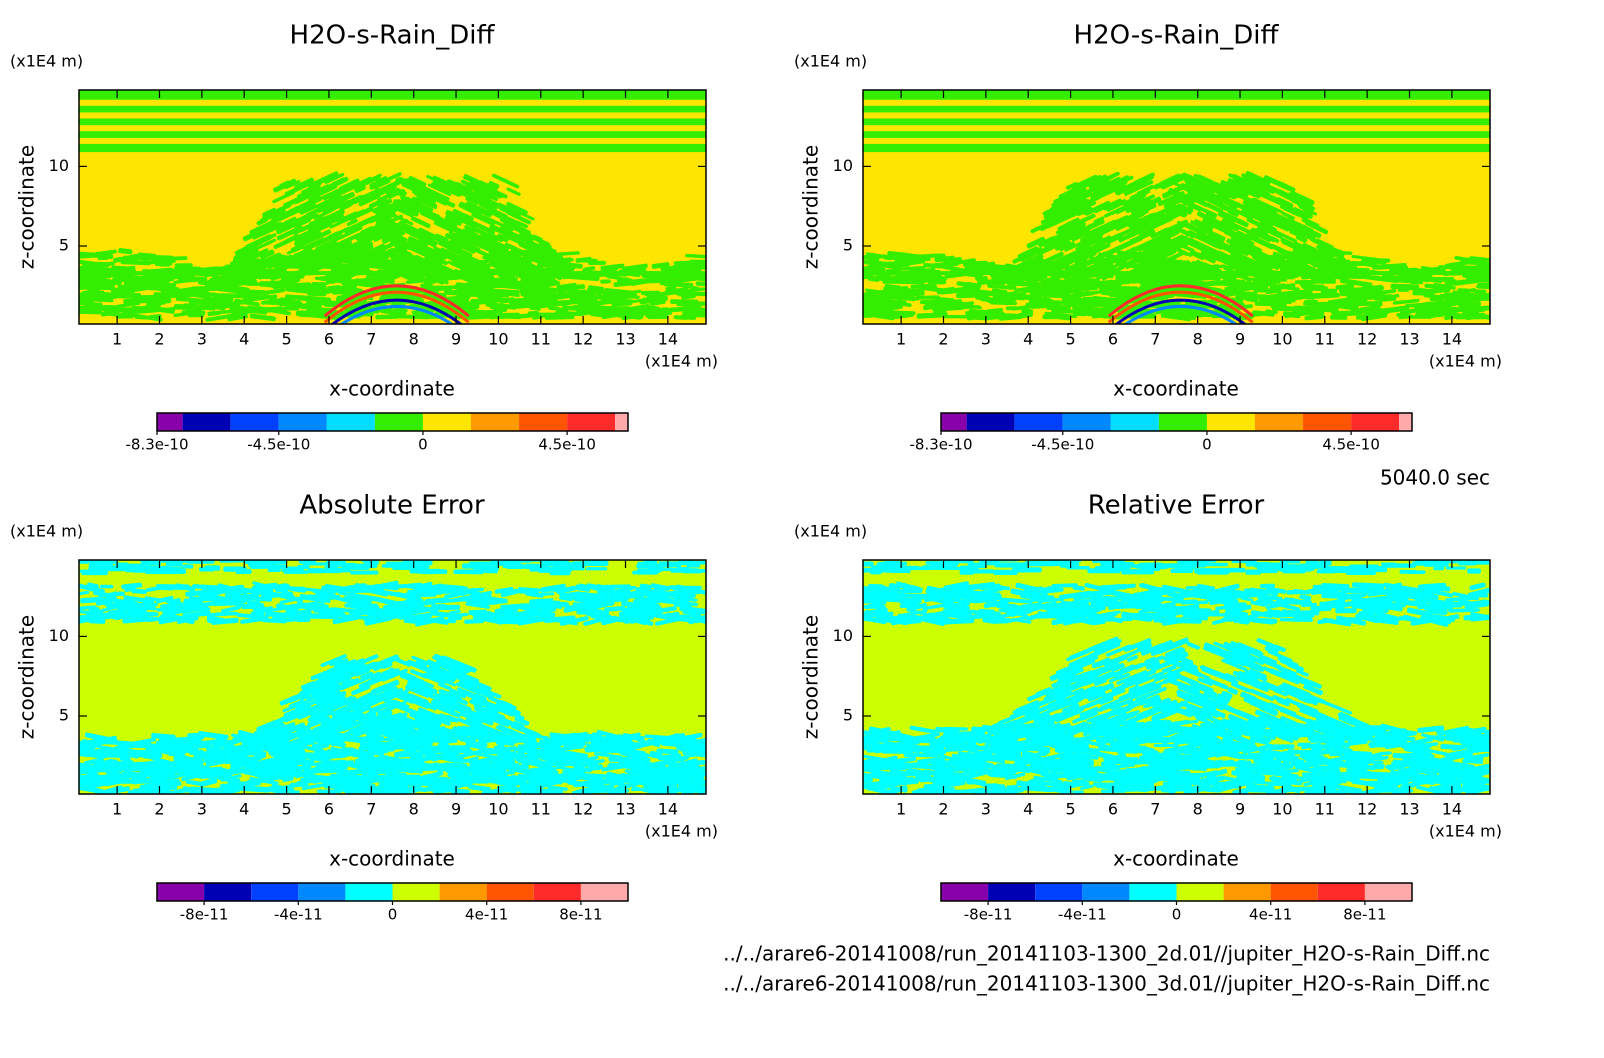  Describe the element at coordinates (1113, 339) in the screenshot. I see `x-tick-label: 6` at that location.